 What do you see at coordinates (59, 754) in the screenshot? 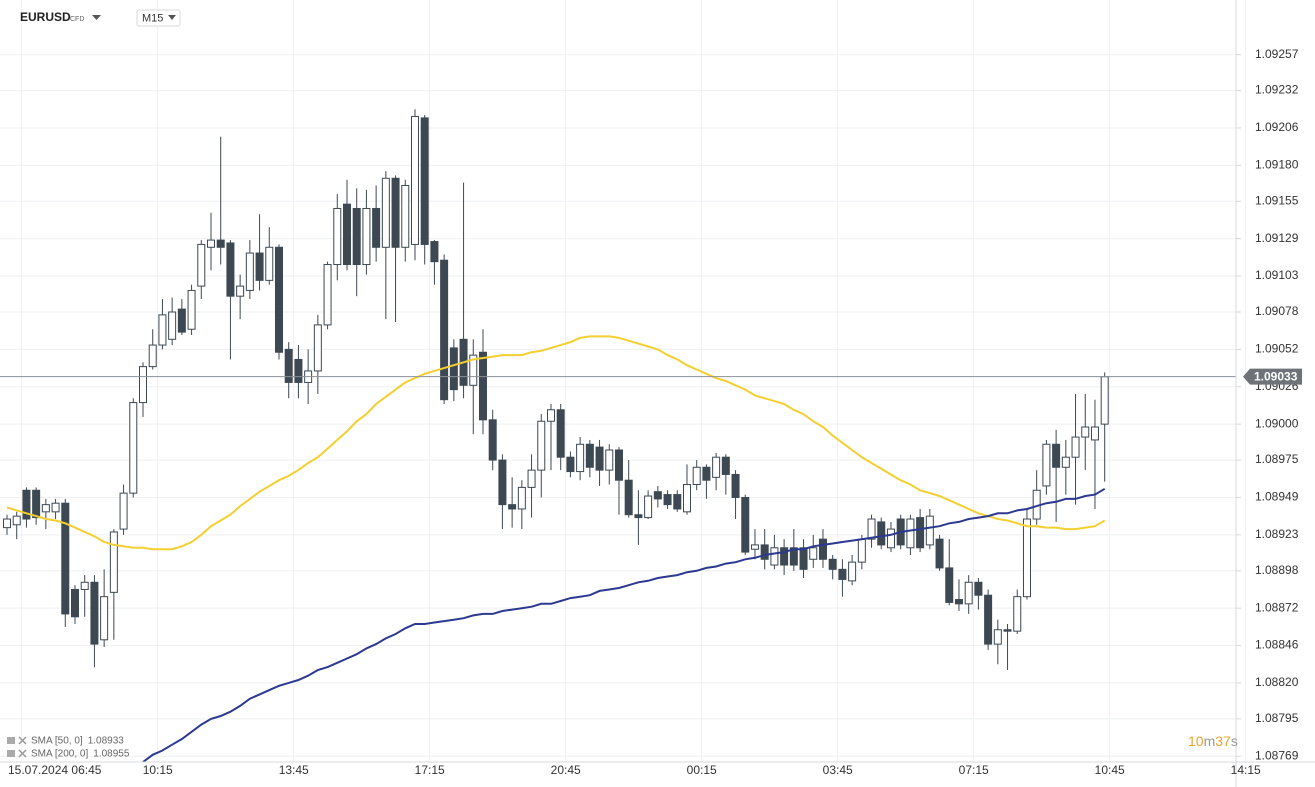
I see `legend-name: SMA [200, 0]` at bounding box center [59, 754].